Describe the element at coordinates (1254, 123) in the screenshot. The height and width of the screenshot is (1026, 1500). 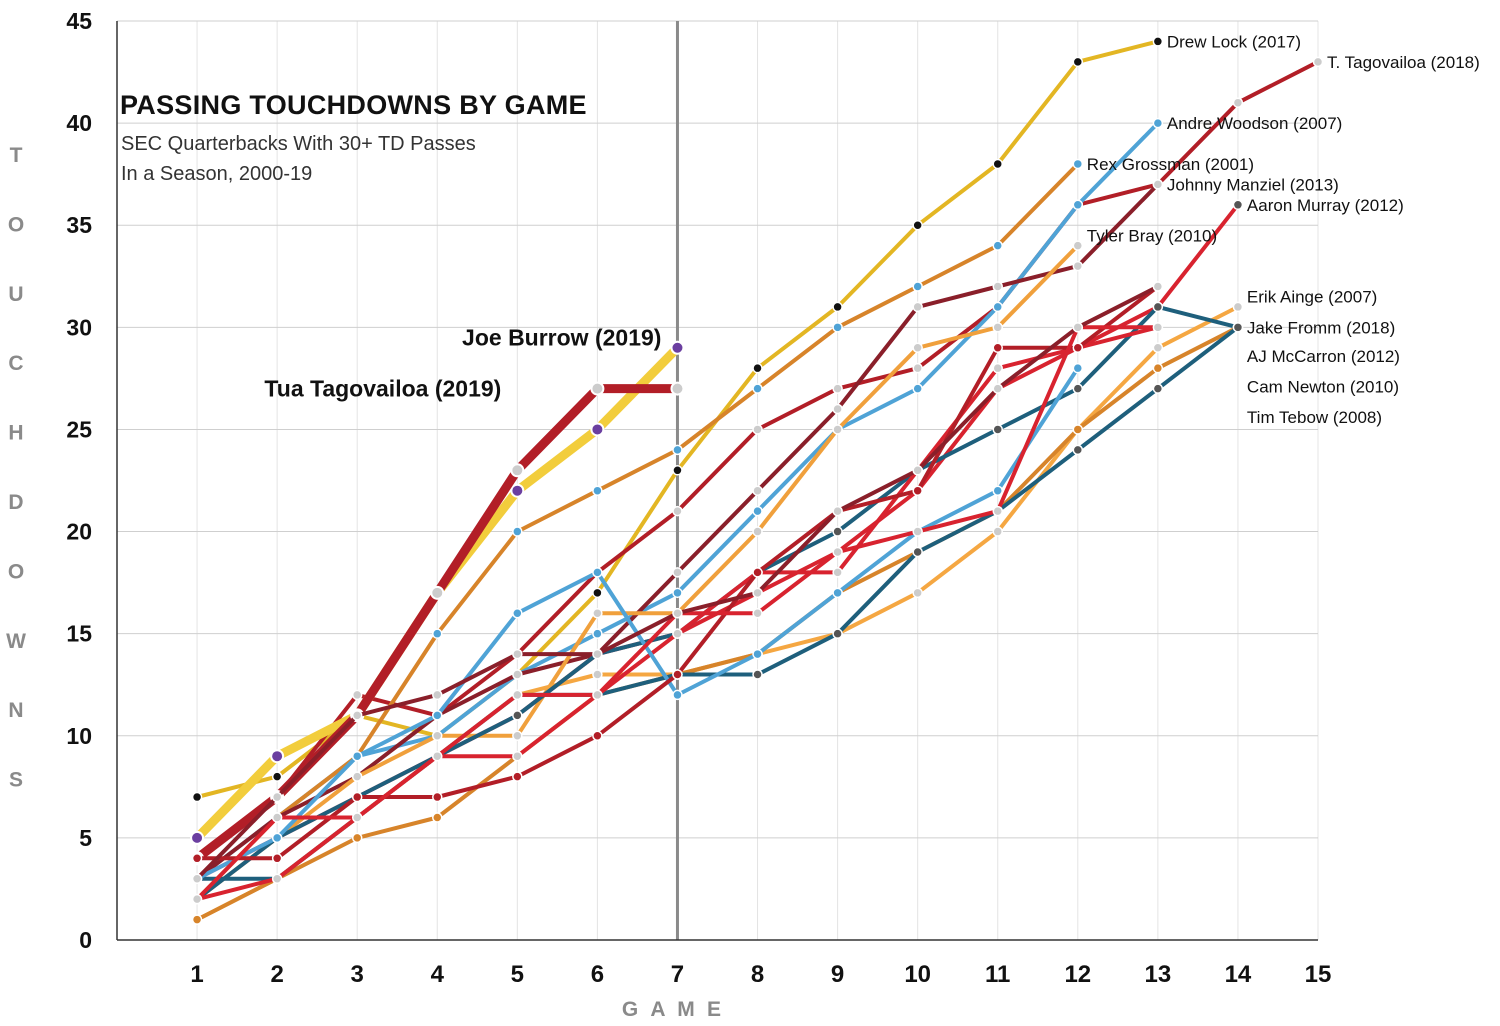
I see `label-andre-woodson-2007: Andre Woodson (2007)` at that location.